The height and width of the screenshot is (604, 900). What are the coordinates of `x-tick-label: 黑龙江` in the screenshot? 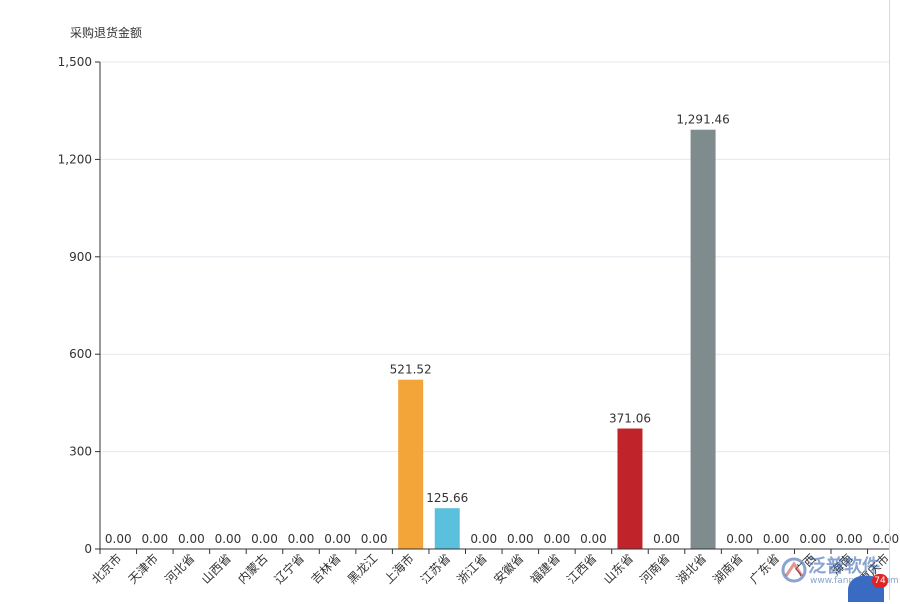 It's located at (362, 568).